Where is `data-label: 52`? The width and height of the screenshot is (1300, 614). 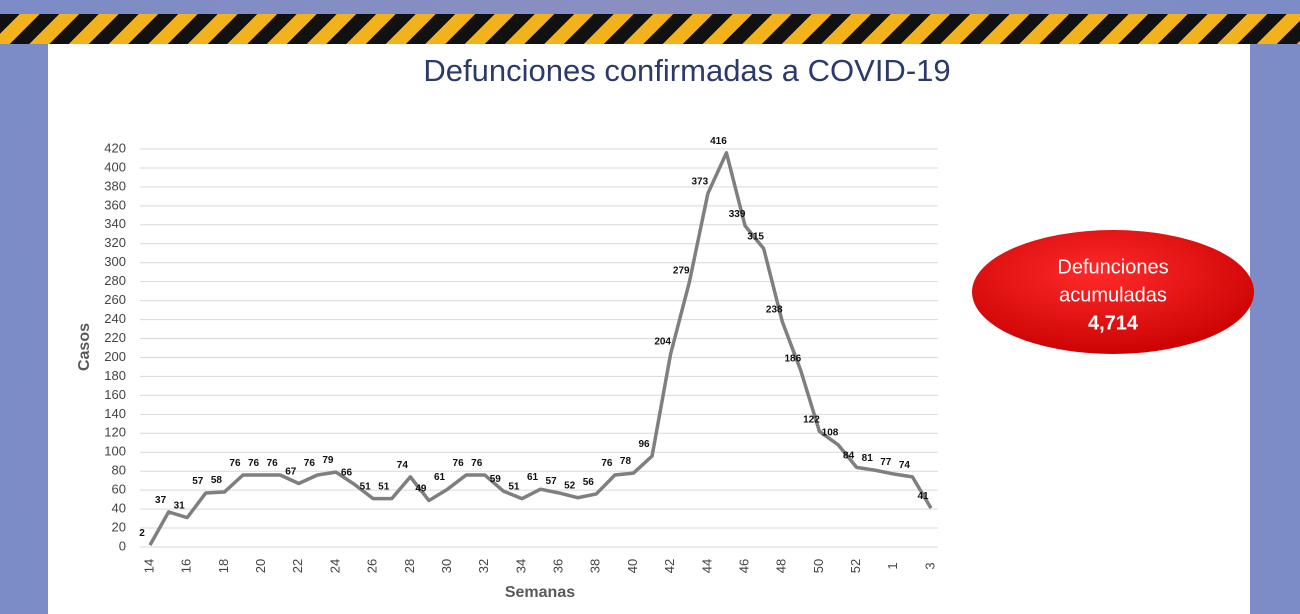
data-label: 52 is located at coordinates (570, 486).